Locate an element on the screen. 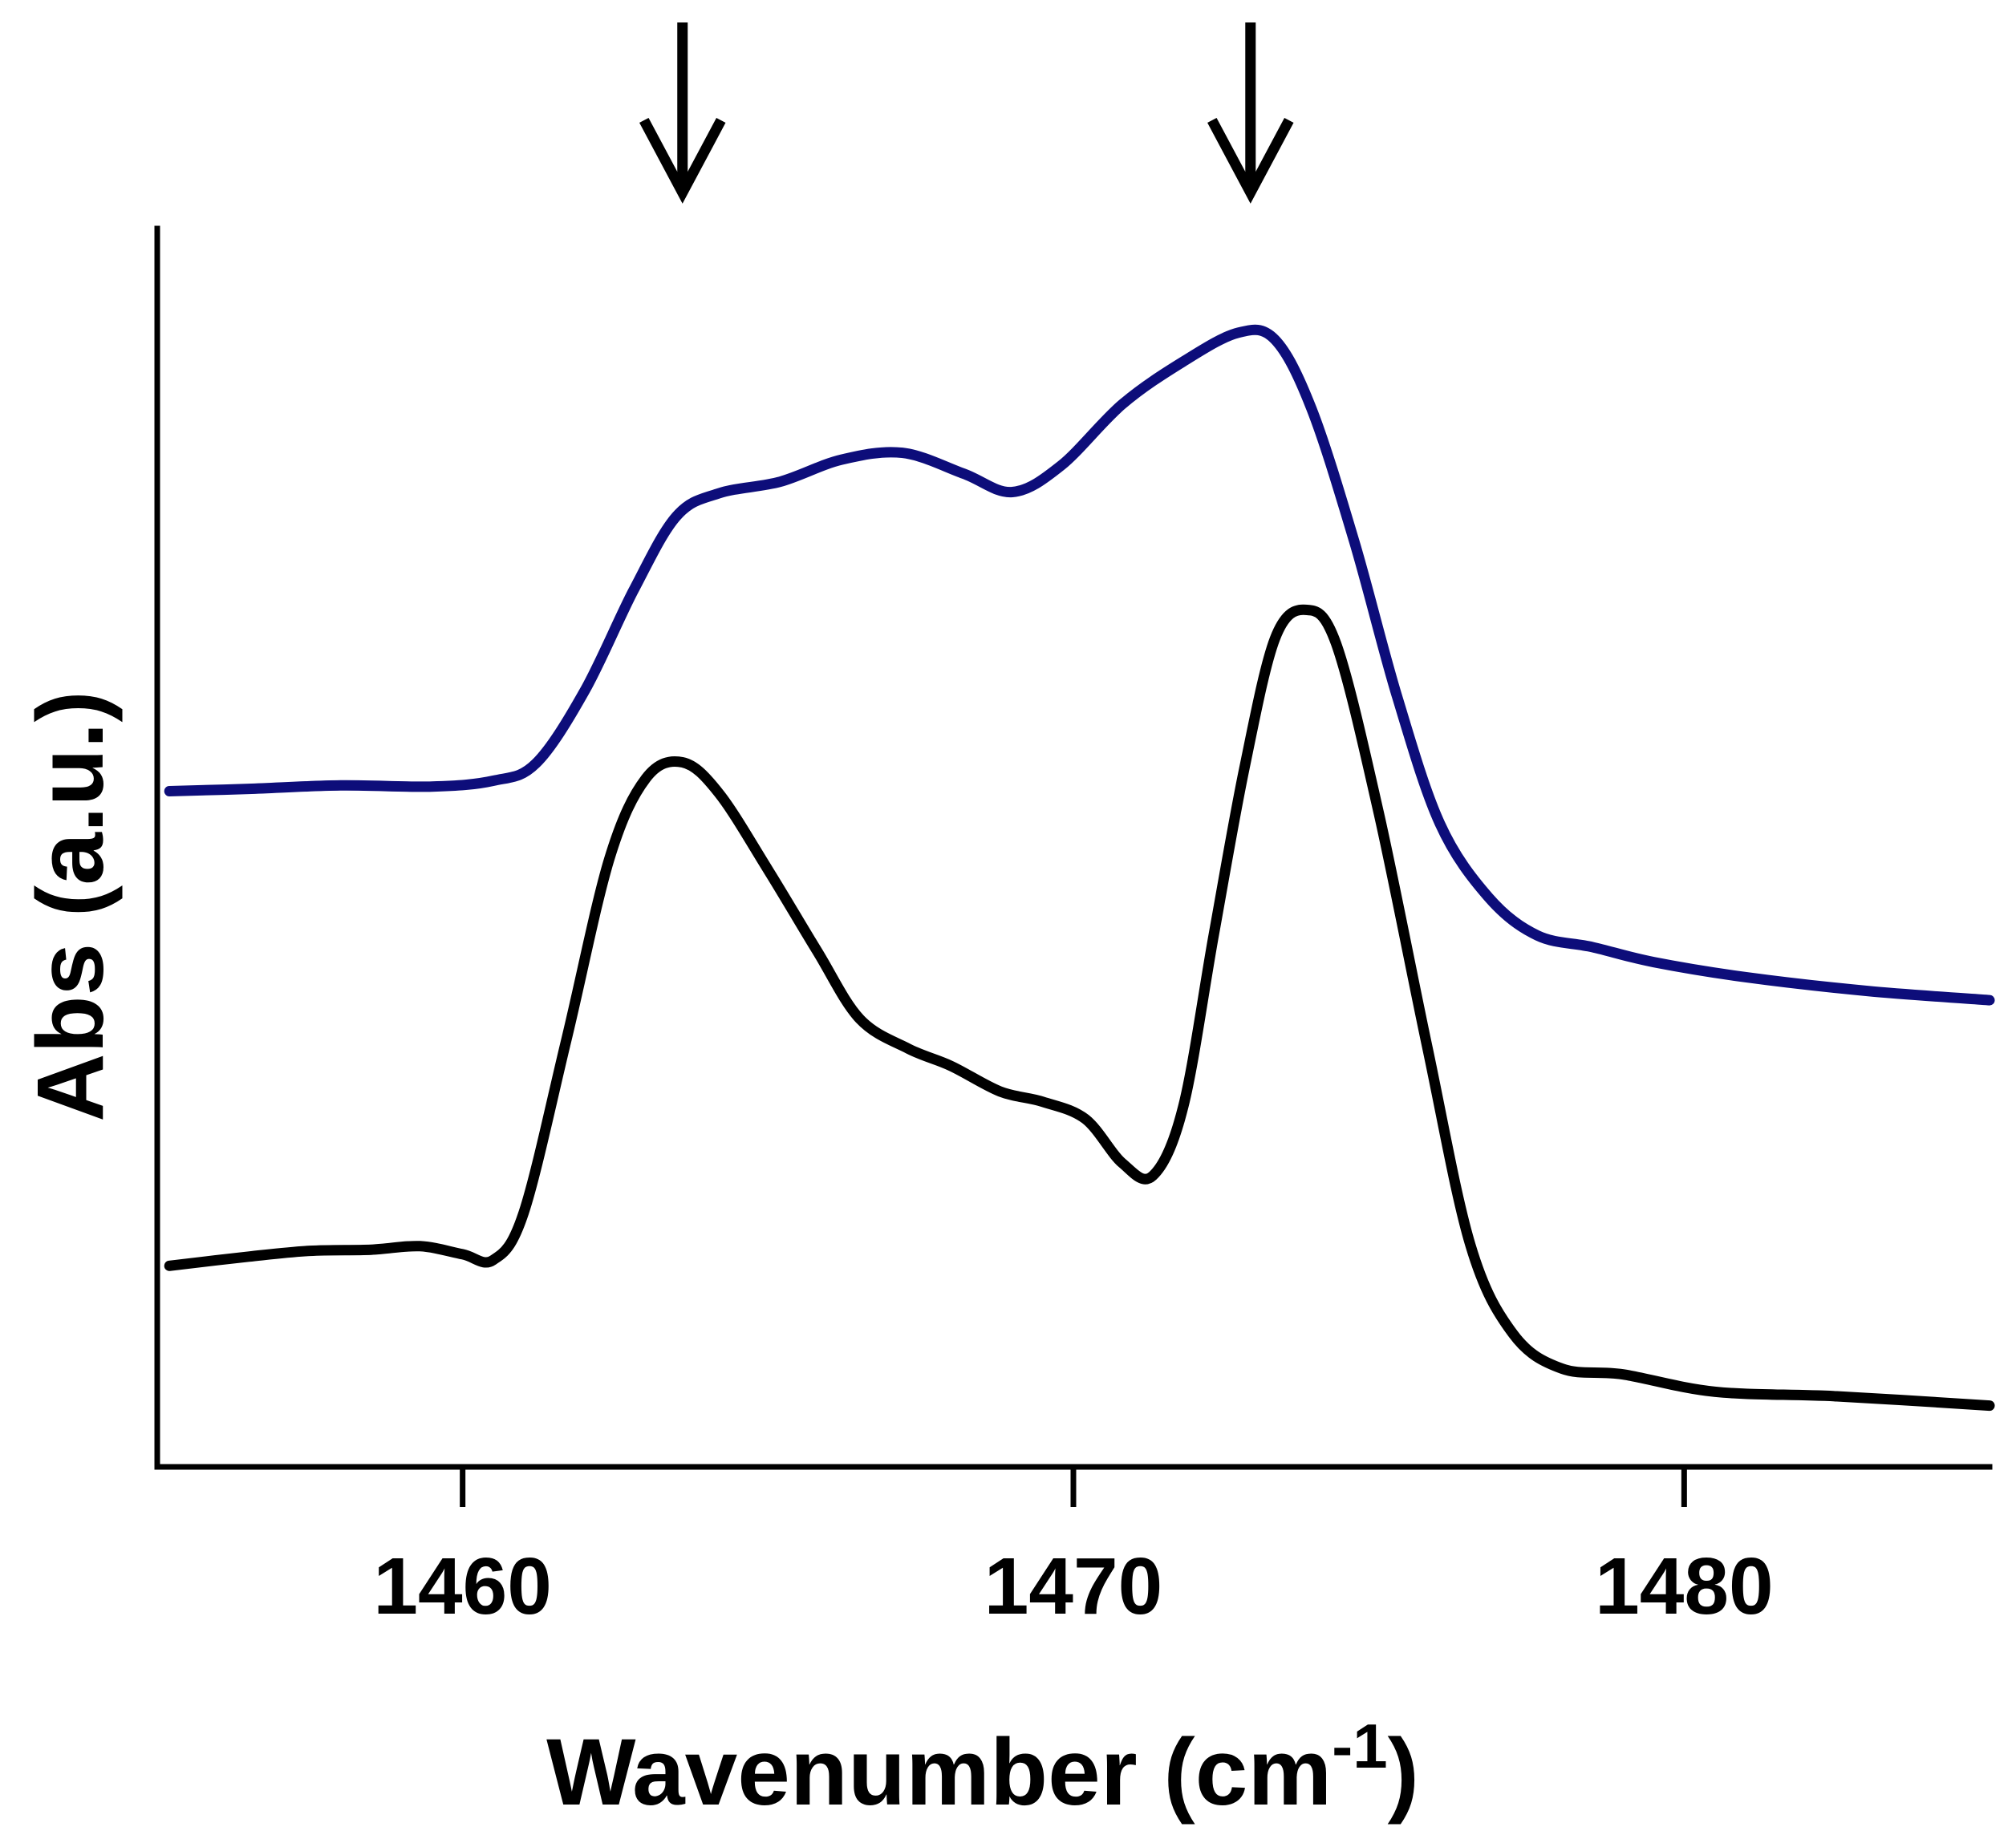 The width and height of the screenshot is (2016, 1831). x-axis-title: Wavenumber (cm-1) is located at coordinates (982, 1768).